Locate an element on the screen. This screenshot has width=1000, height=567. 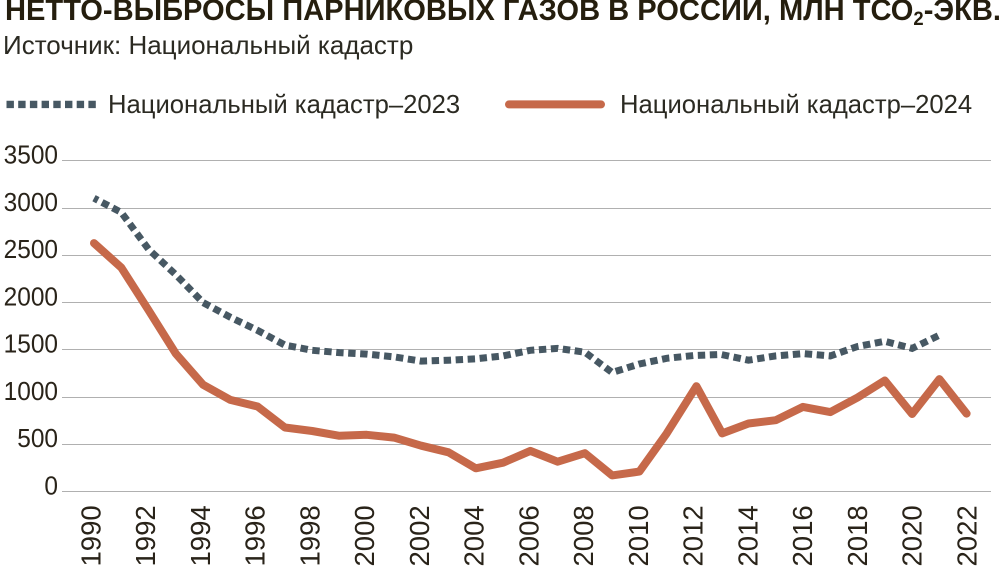
svg-text: 3500 is located at coordinates (31, 155).